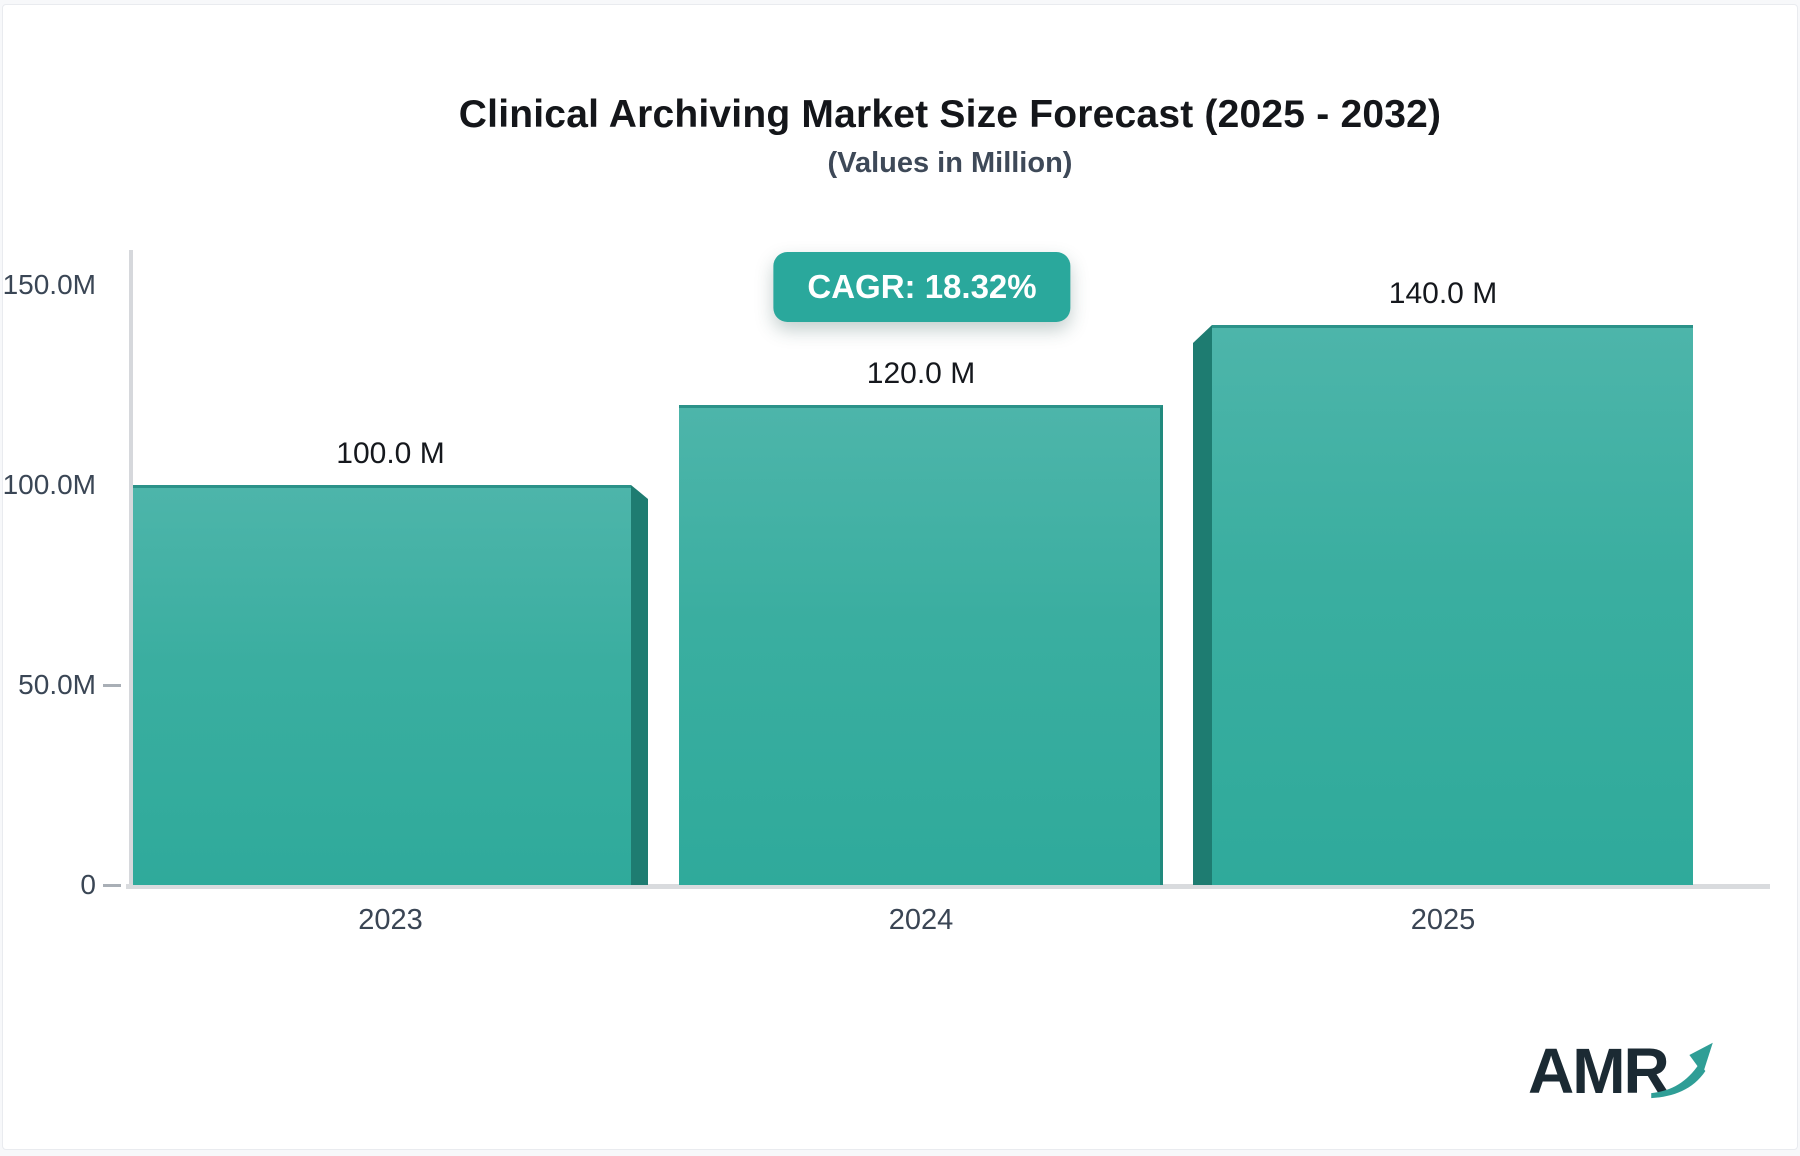 This screenshot has height=1156, width=1800. What do you see at coordinates (921, 373) in the screenshot?
I see `bar-value-label: 120.0 M` at bounding box center [921, 373].